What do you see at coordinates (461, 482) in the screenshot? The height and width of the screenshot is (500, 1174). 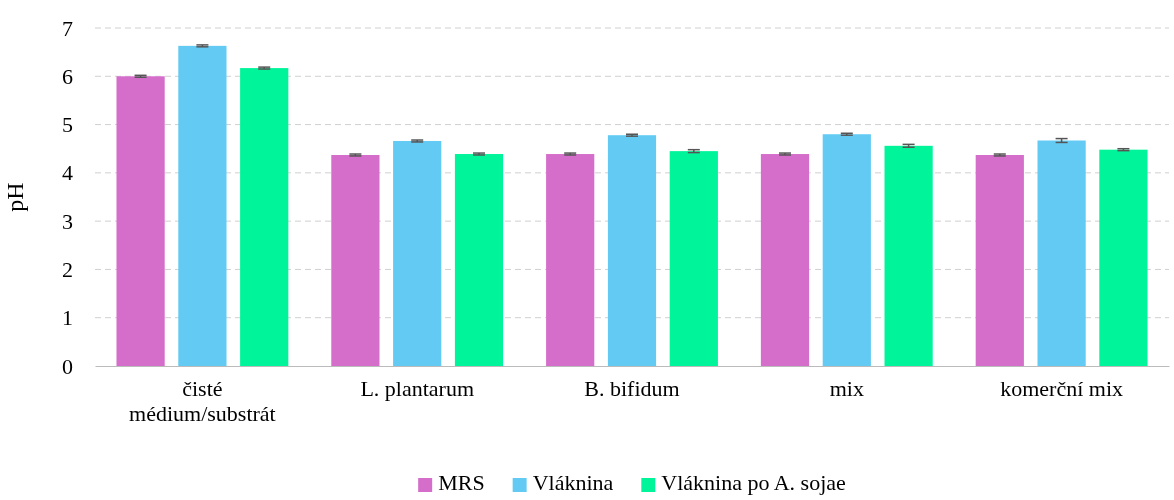 I see `legend-label: MRS` at bounding box center [461, 482].